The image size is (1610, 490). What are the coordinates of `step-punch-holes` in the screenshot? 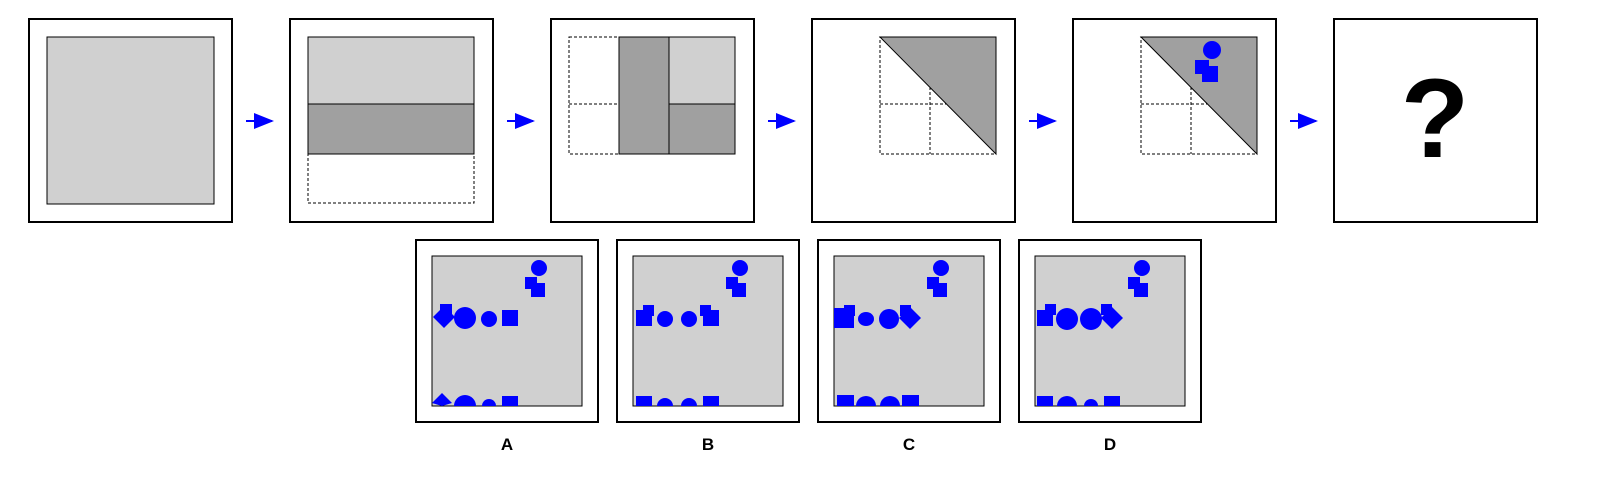 It's located at (1174, 120).